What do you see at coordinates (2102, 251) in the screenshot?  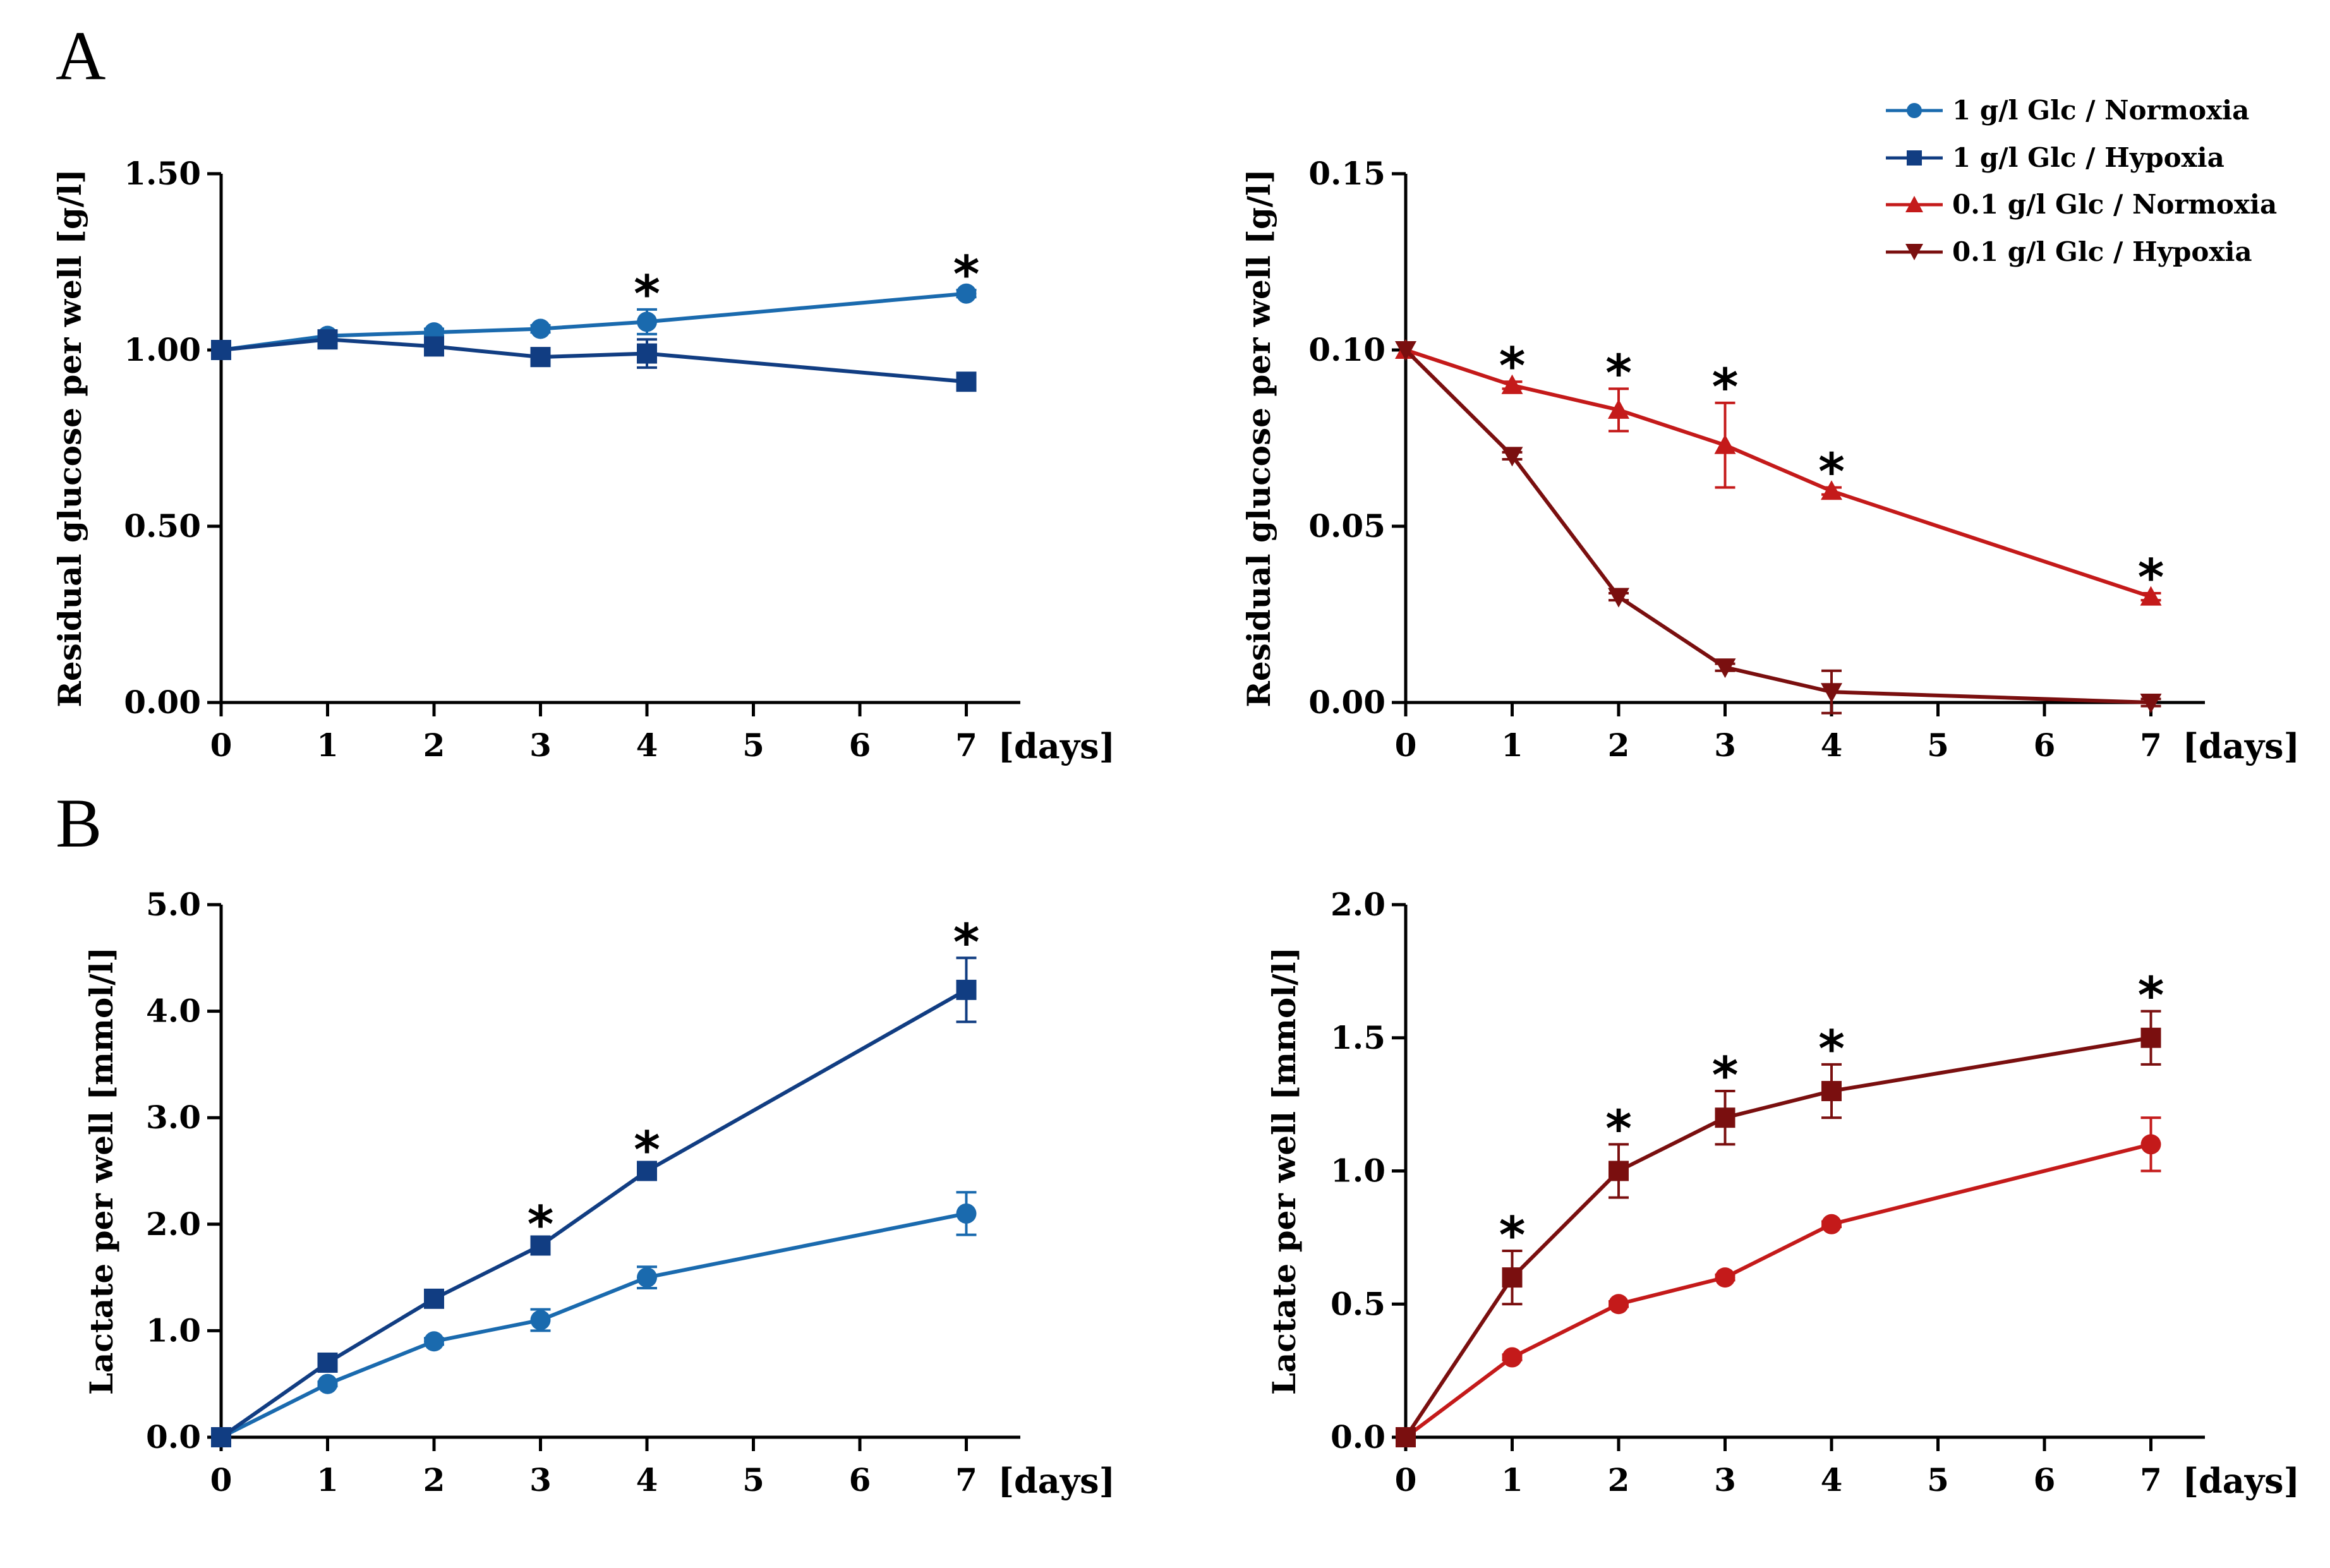 I see `legend-label: 0.1 g/l Glc / Hypoxia` at bounding box center [2102, 251].